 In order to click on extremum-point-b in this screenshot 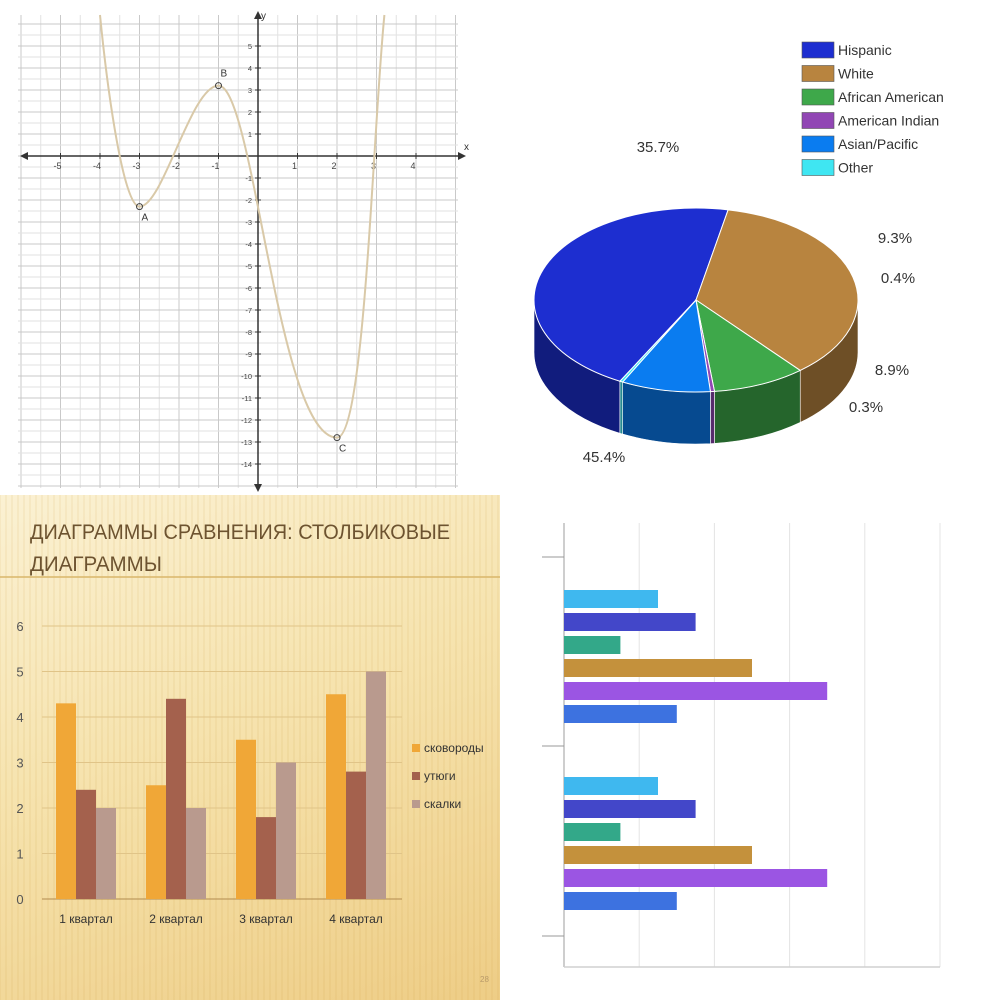, I will do `click(218, 86)`.